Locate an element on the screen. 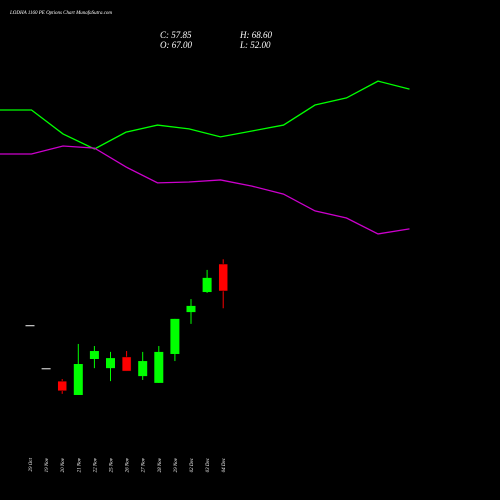  x-tick-label: 19 Nov is located at coordinates (47, 464).